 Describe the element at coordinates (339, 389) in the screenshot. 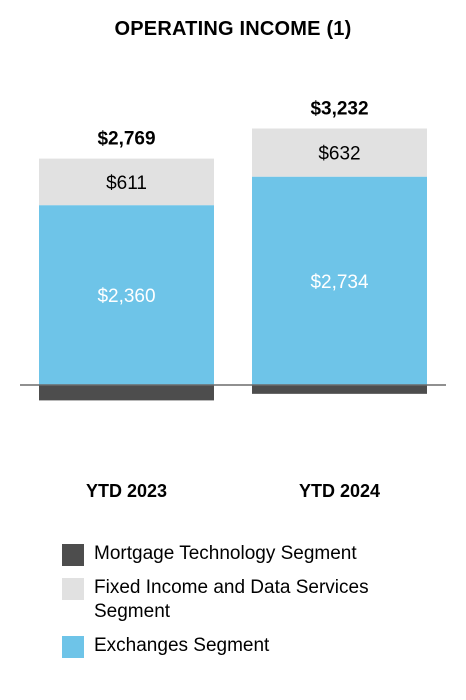

I see `bar-segment-mortgage-ytd-2024` at that location.